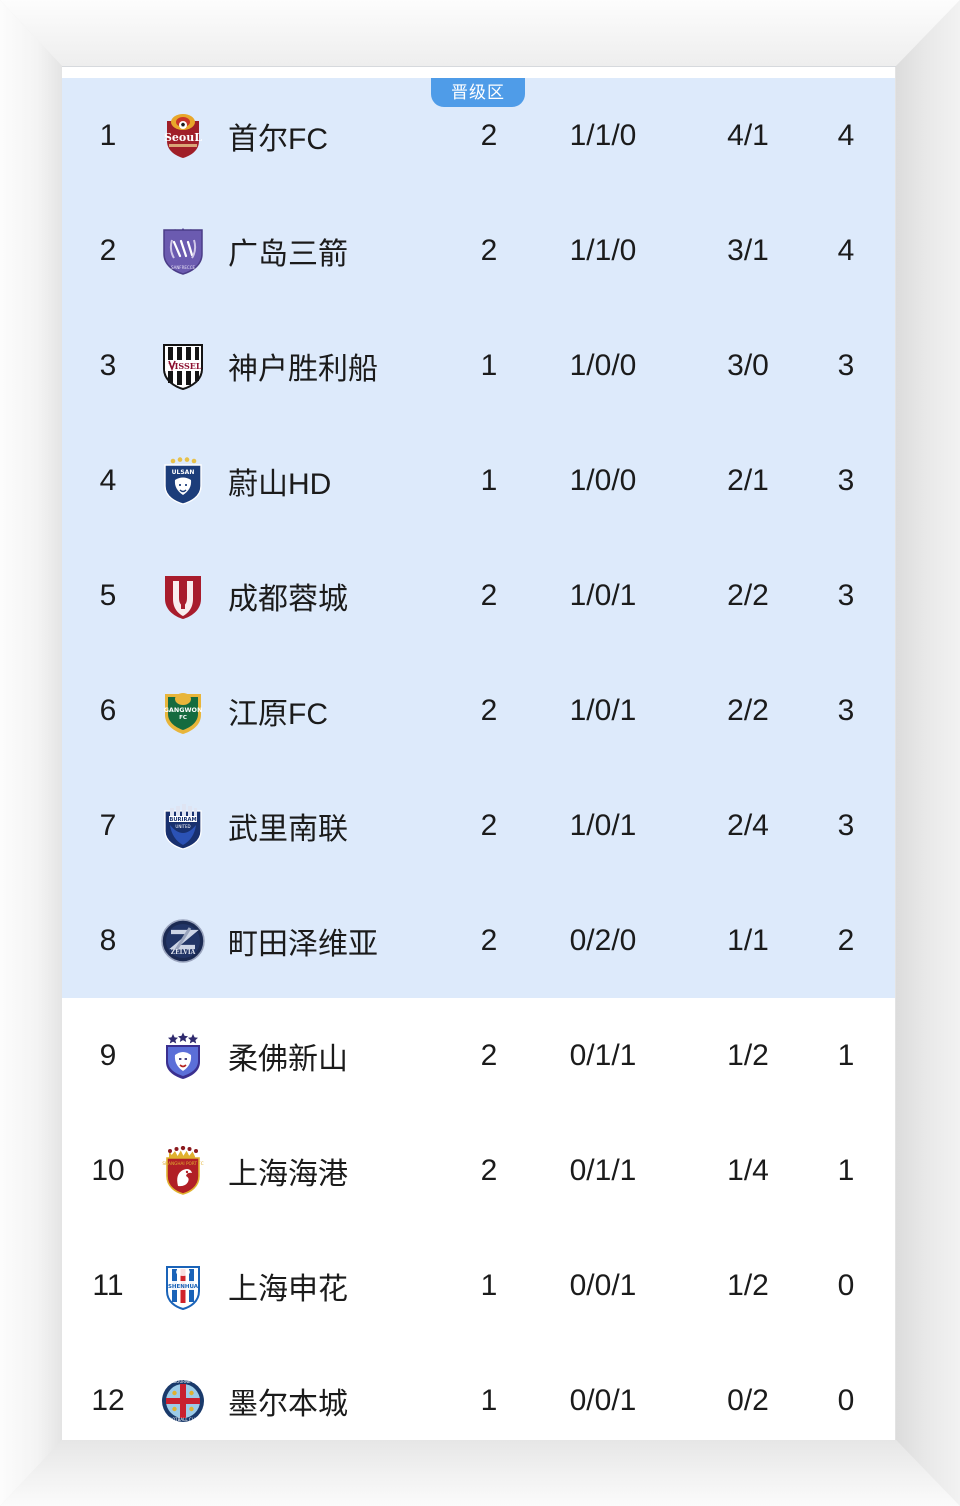 The height and width of the screenshot is (1506, 960). I want to click on svg-text: SeouL, so click(183, 137).